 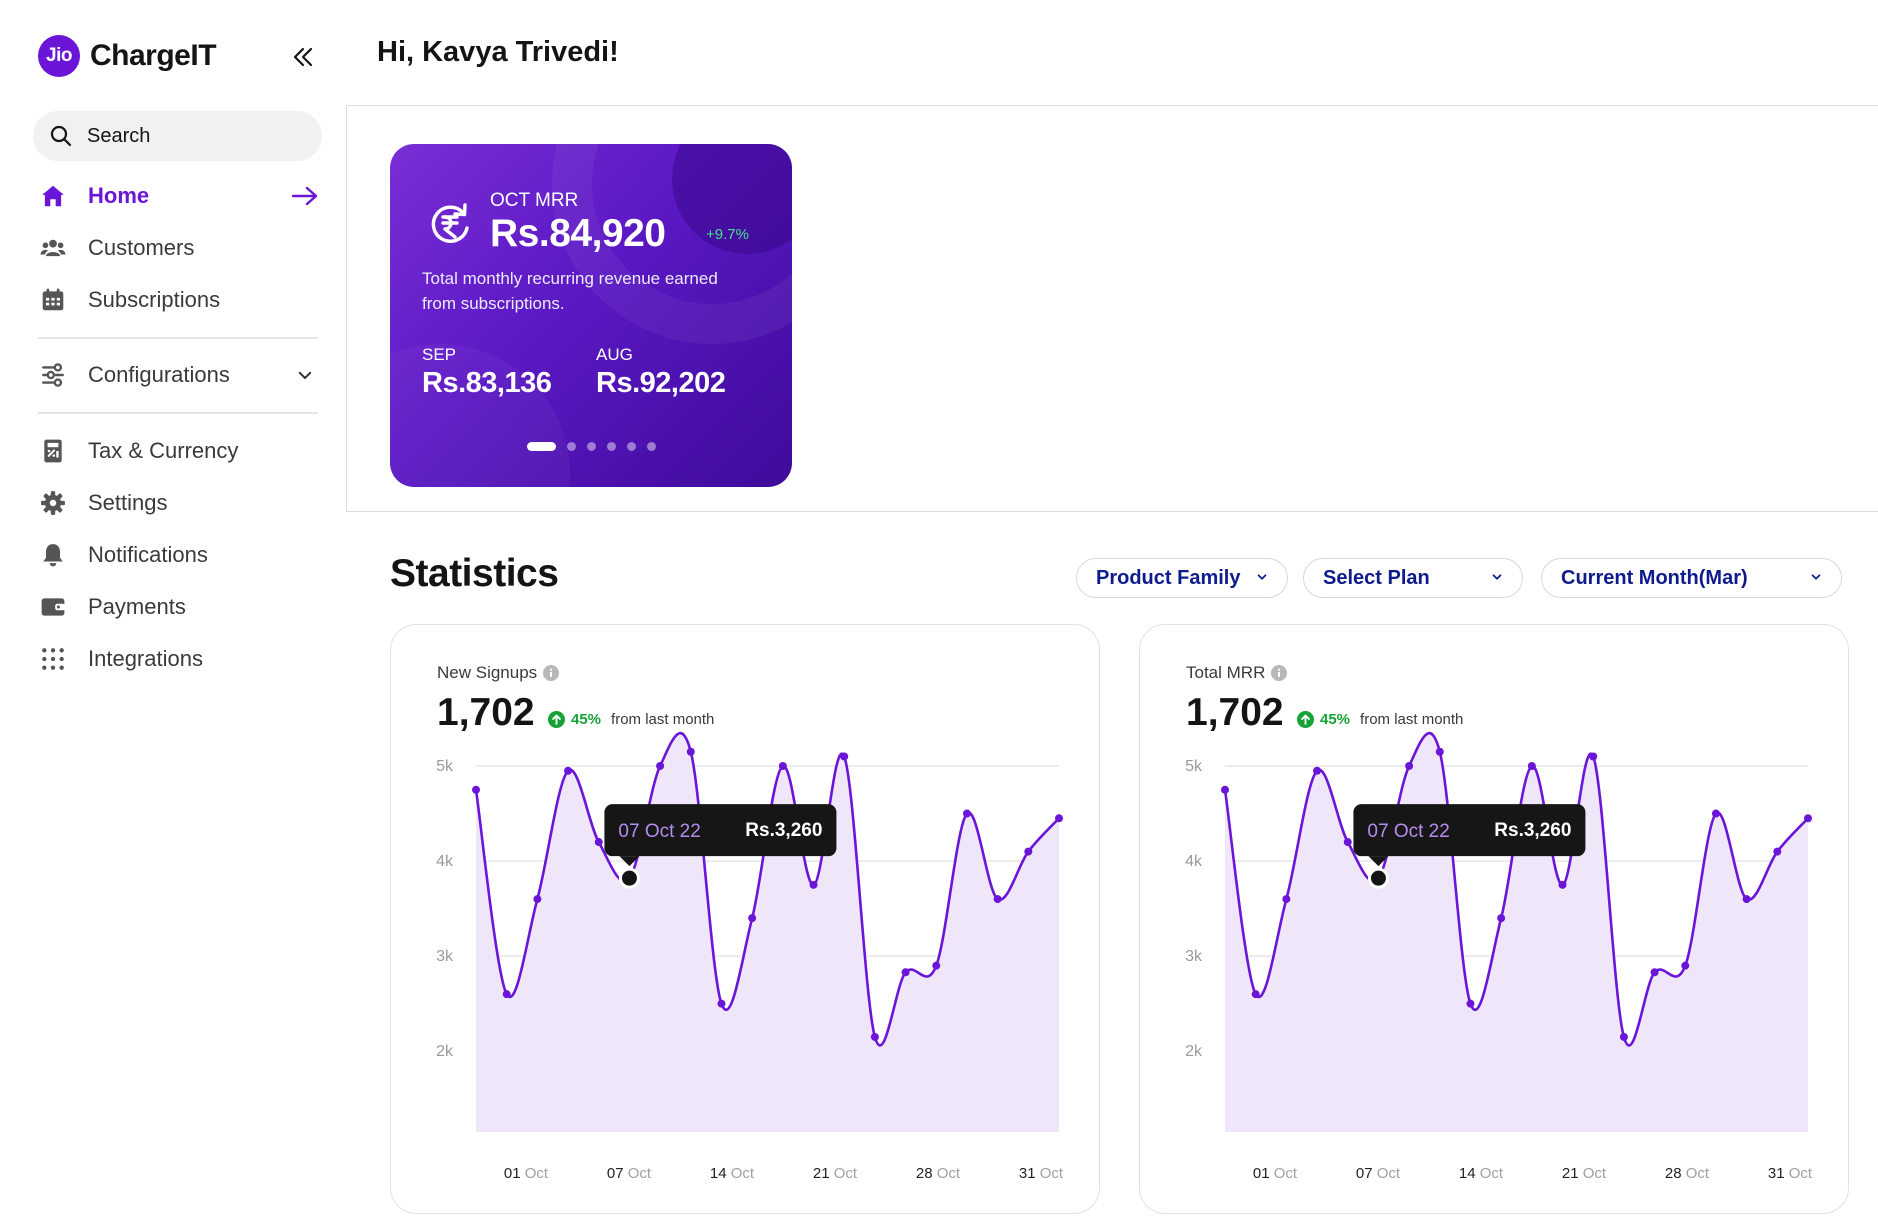 I want to click on sidebar-item-home: Home, so click(x=179, y=196).